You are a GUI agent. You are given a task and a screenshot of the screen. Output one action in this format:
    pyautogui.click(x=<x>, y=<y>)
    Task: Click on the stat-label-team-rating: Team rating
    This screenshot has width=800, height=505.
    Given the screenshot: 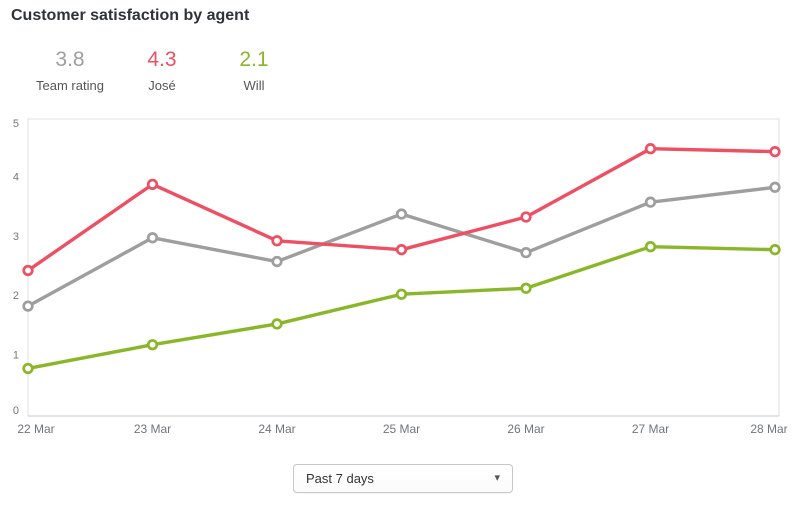 What is the action you would take?
    pyautogui.click(x=70, y=85)
    